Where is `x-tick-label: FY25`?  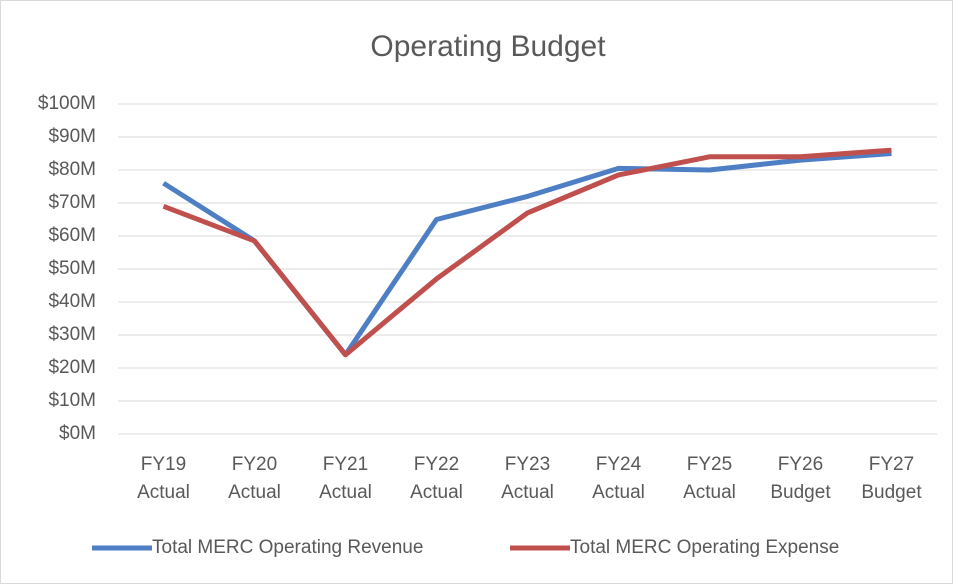
x-tick-label: FY25 is located at coordinates (709, 464).